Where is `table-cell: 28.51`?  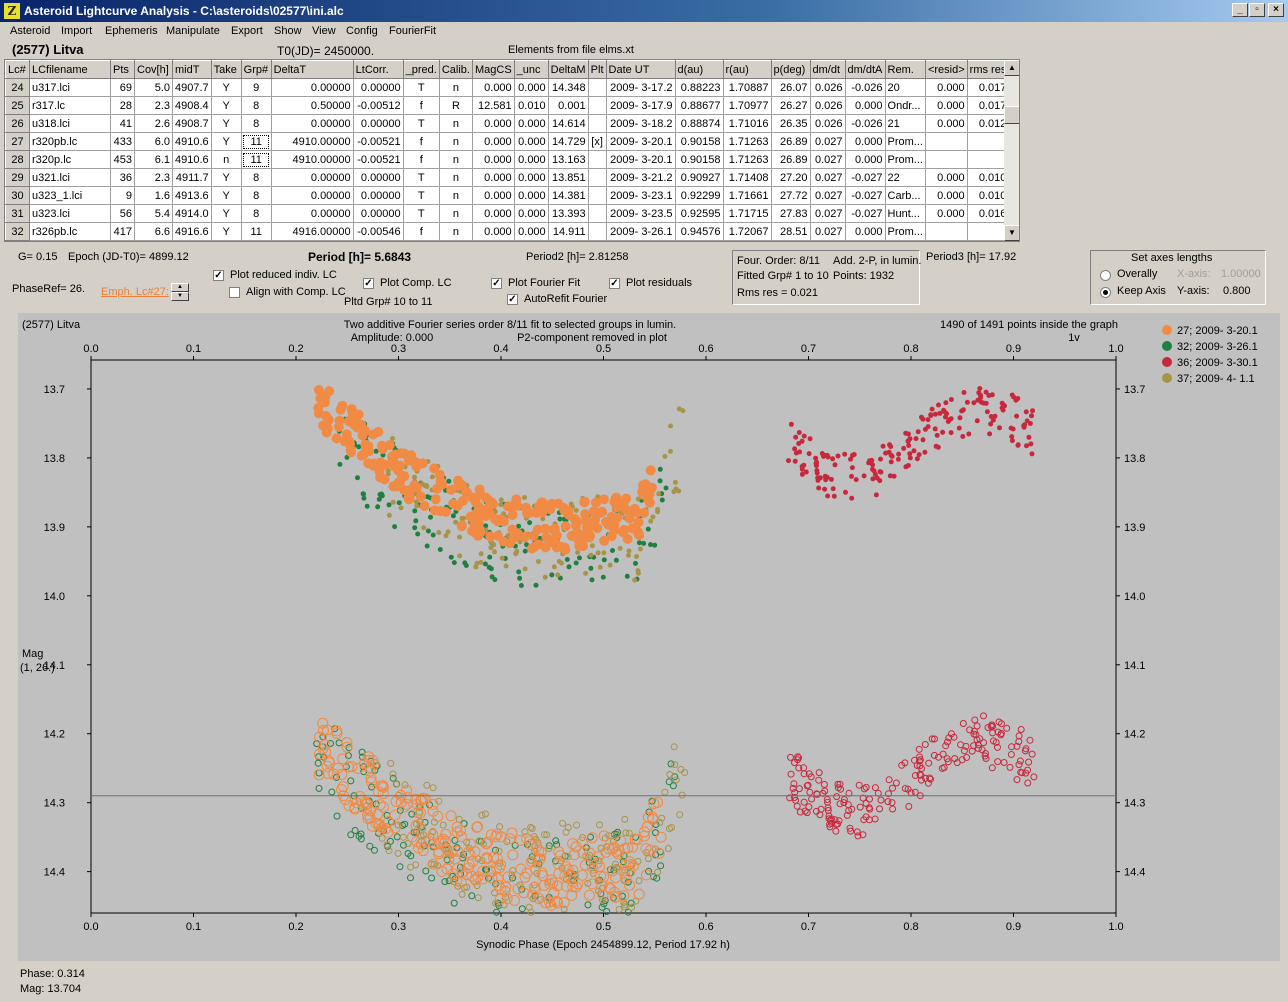
table-cell: 28.51 is located at coordinates (790, 231).